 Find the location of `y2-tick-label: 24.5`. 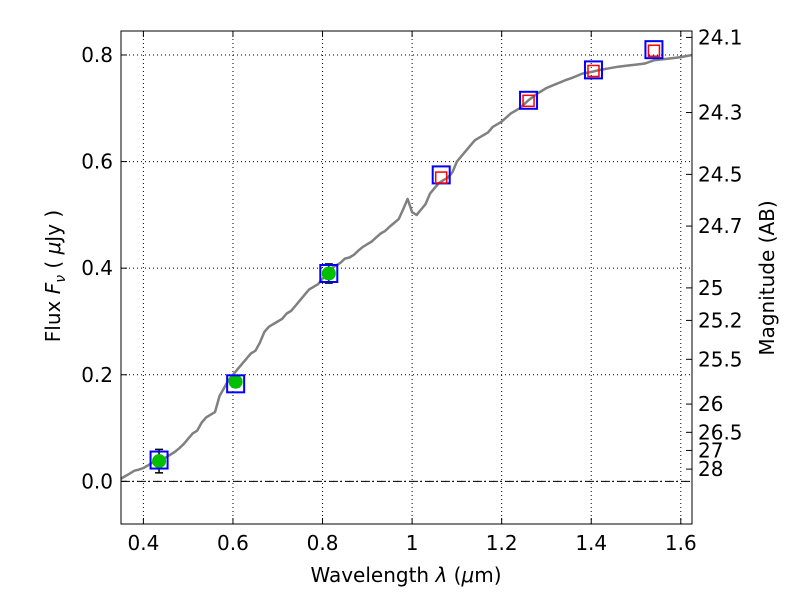

y2-tick-label: 24.5 is located at coordinates (720, 174).